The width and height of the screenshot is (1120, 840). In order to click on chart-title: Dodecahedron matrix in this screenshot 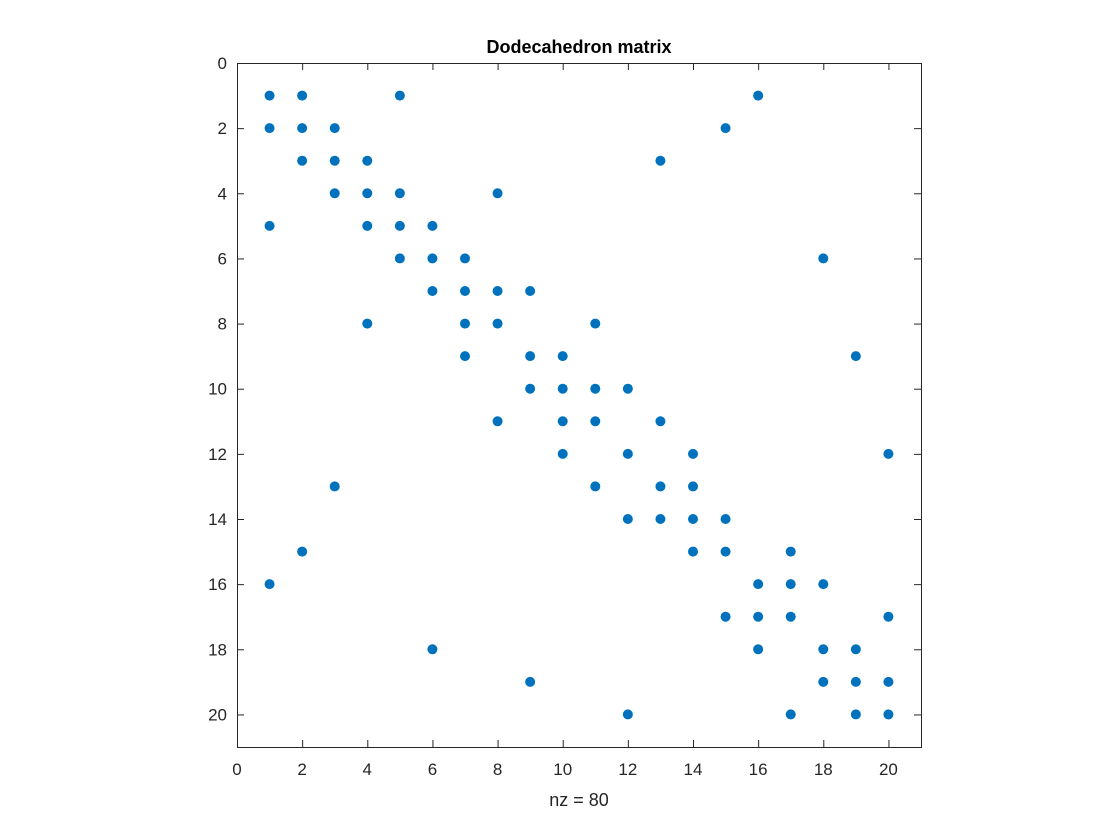, I will do `click(578, 47)`.